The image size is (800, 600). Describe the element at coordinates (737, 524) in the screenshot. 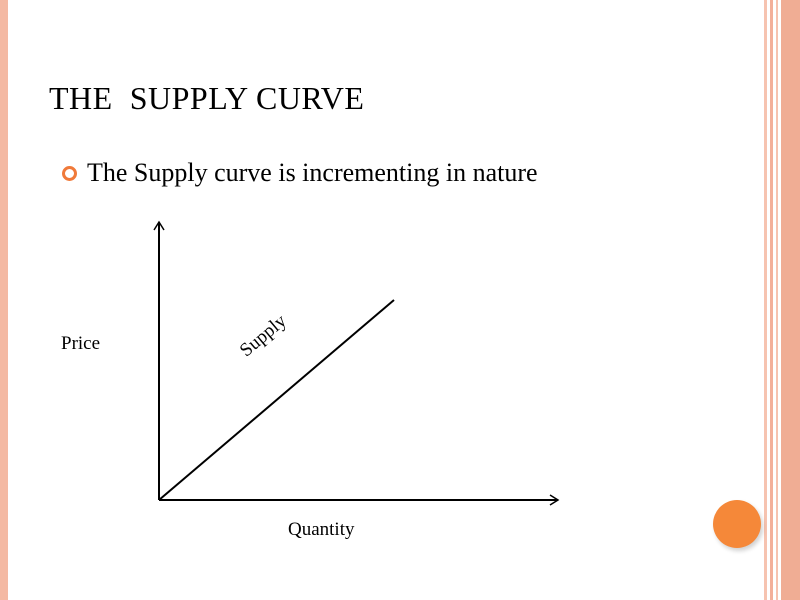

I see `decorative-orange-circle` at that location.